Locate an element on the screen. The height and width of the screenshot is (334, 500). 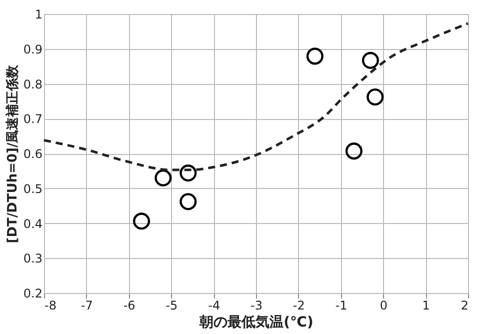
x-tick-label: -7 is located at coordinates (86, 305).